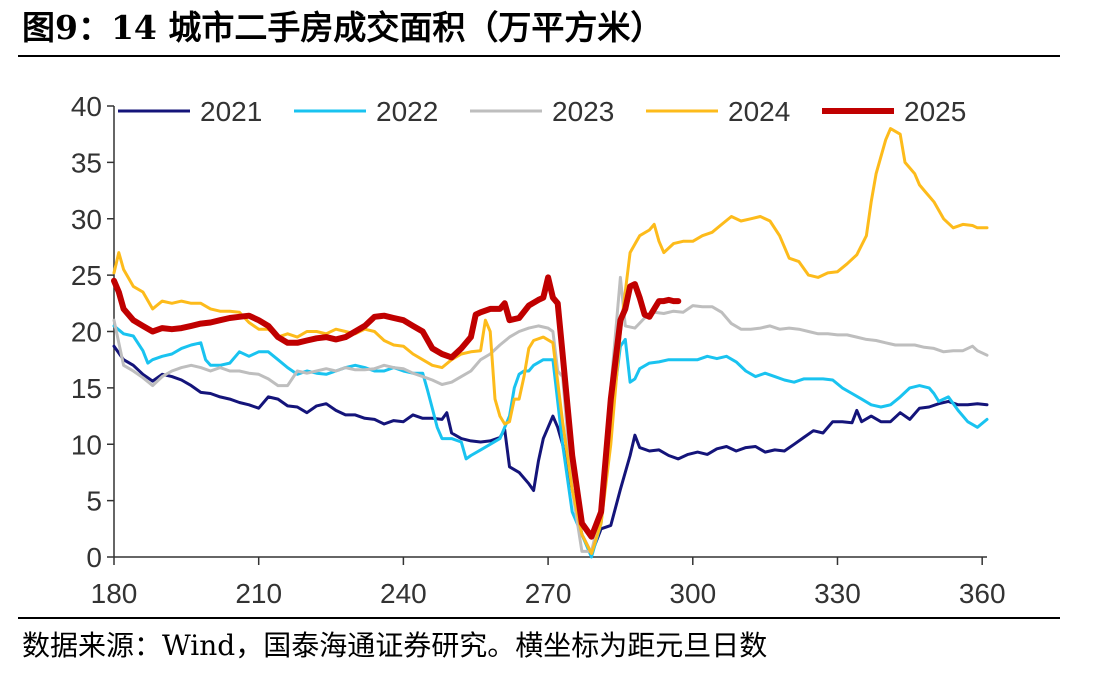 The width and height of the screenshot is (1108, 679). Describe the element at coordinates (258, 593) in the screenshot. I see `x-tick-label: 210` at that location.